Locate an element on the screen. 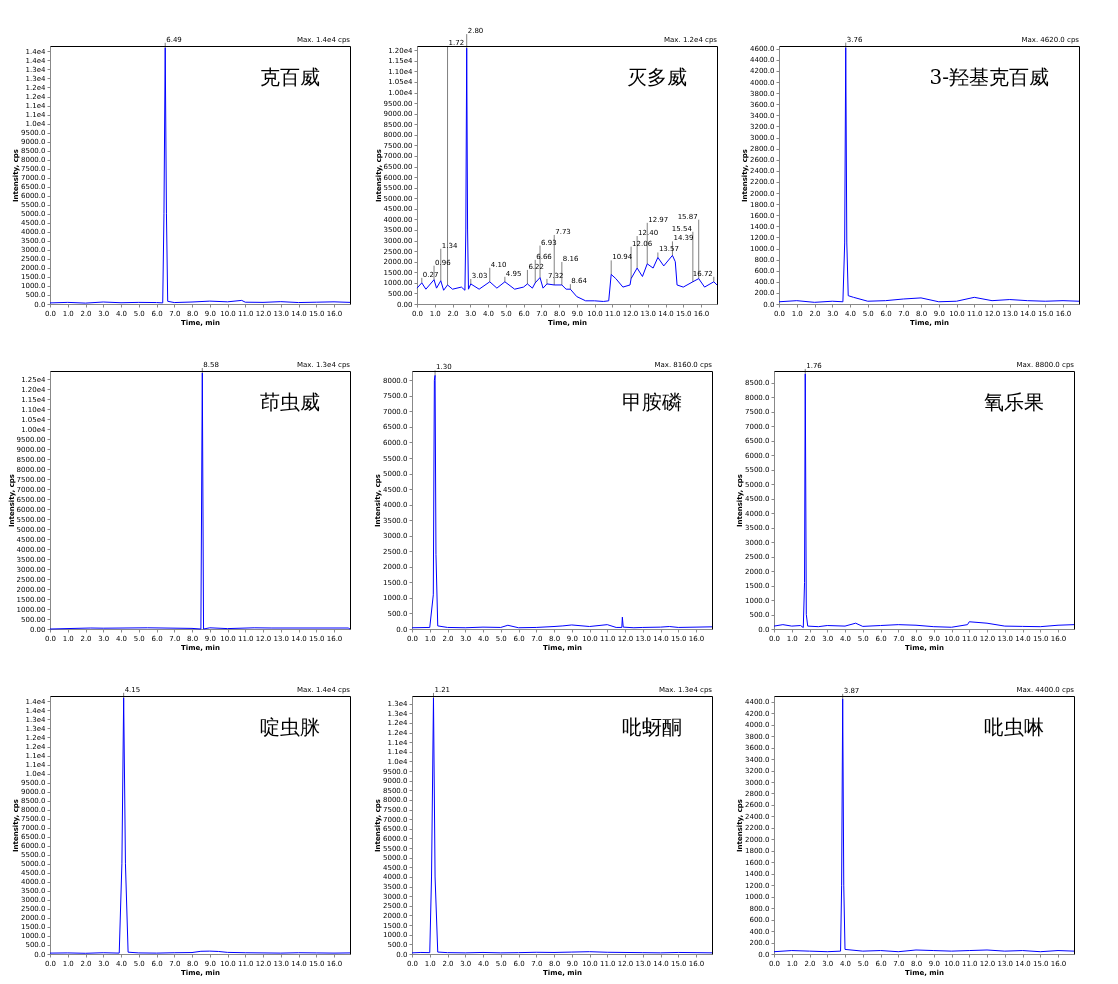  annotation: 克百威 is located at coordinates (290, 77).